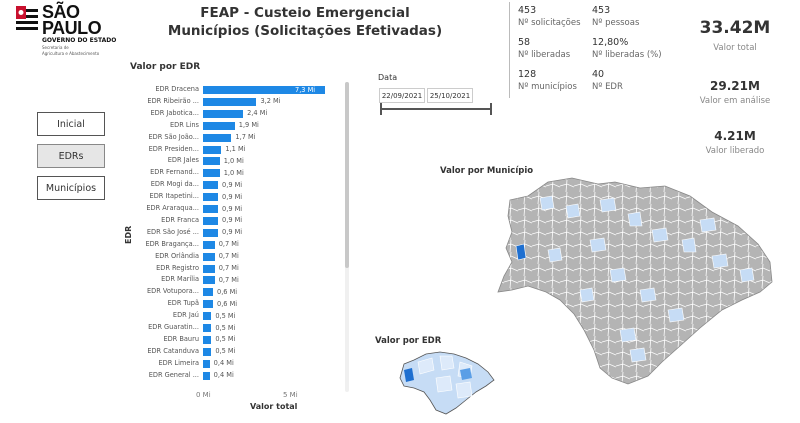 The width and height of the screenshot is (800, 423). Describe the element at coordinates (203, 395) in the screenshot. I see `x-tick-0: 0 Mi` at that location.